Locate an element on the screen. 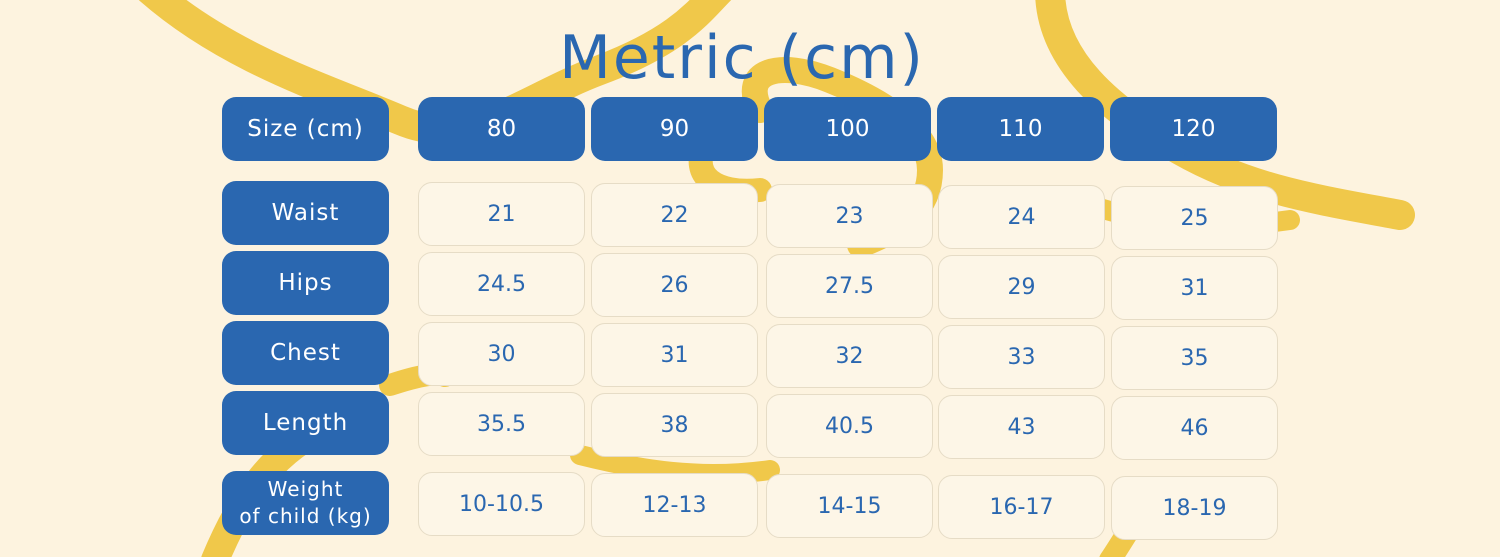 The image size is (1500, 557). table-cell: 35.5 is located at coordinates (501, 424).